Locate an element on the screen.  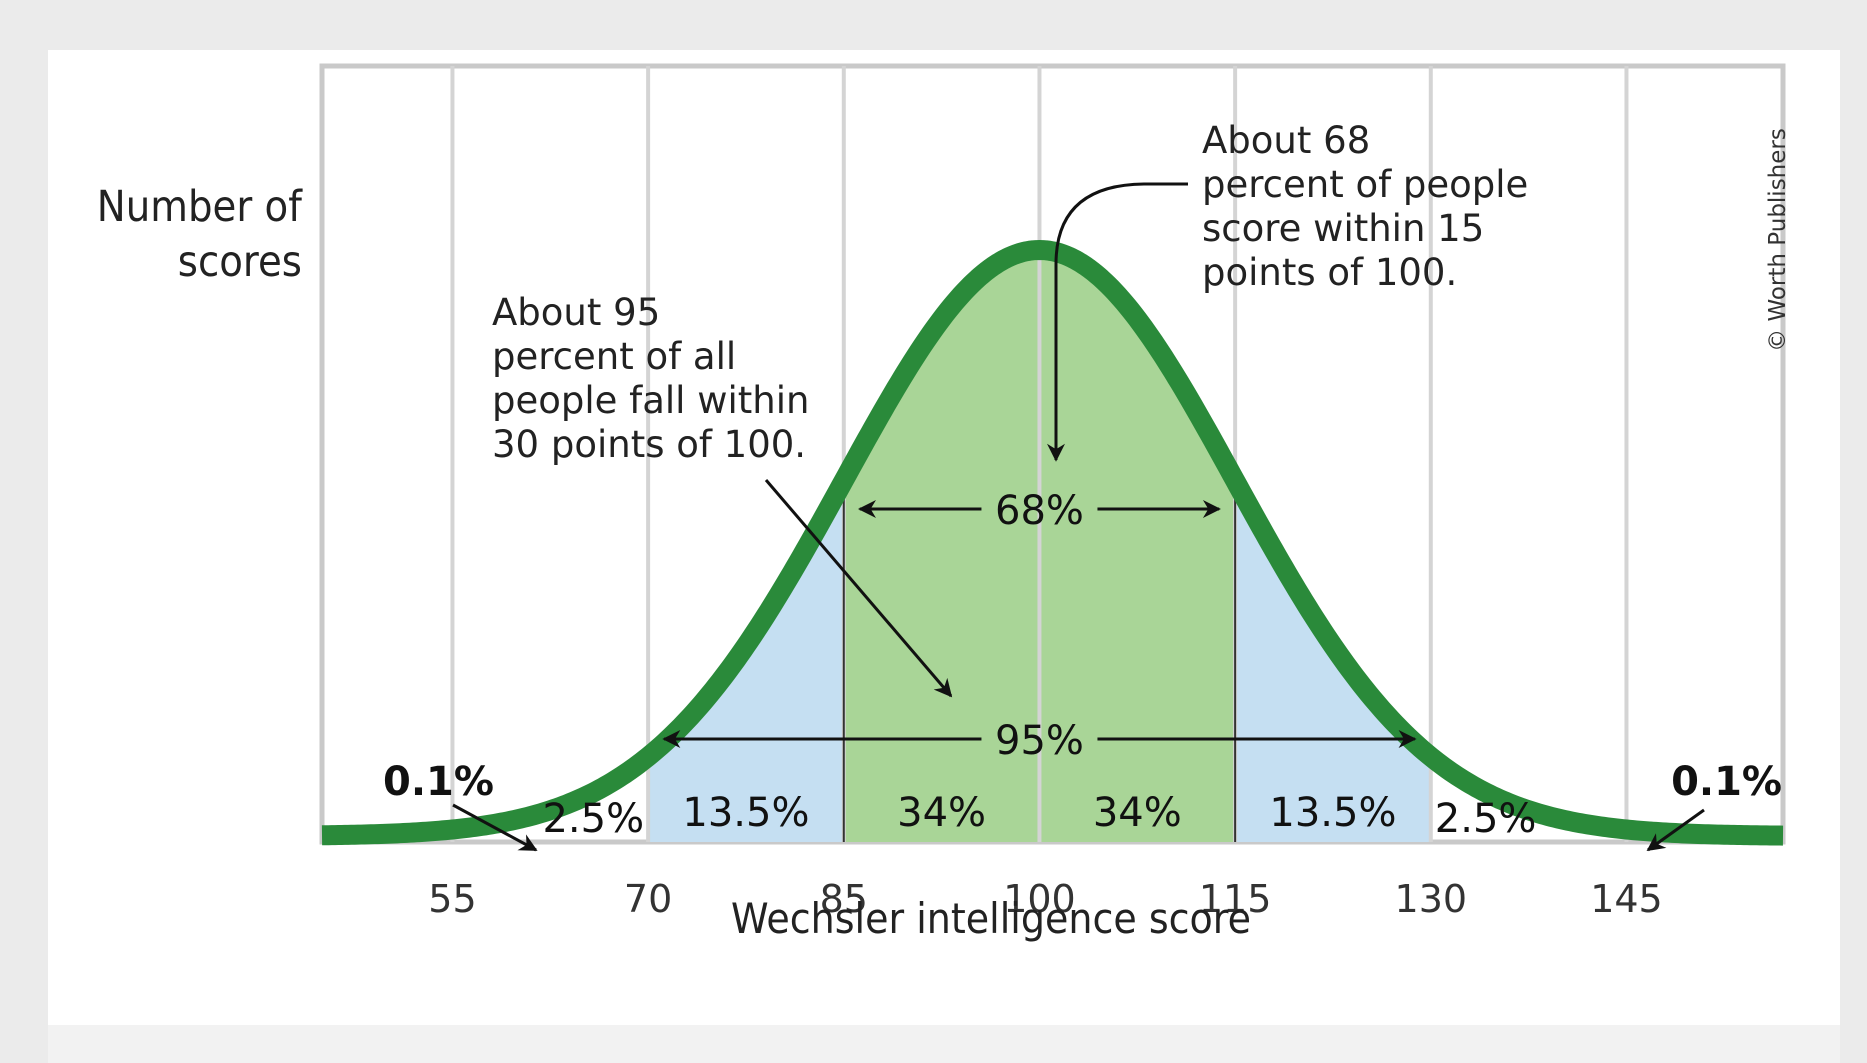
annotation-95-line-0: About 95 is located at coordinates (576, 312).